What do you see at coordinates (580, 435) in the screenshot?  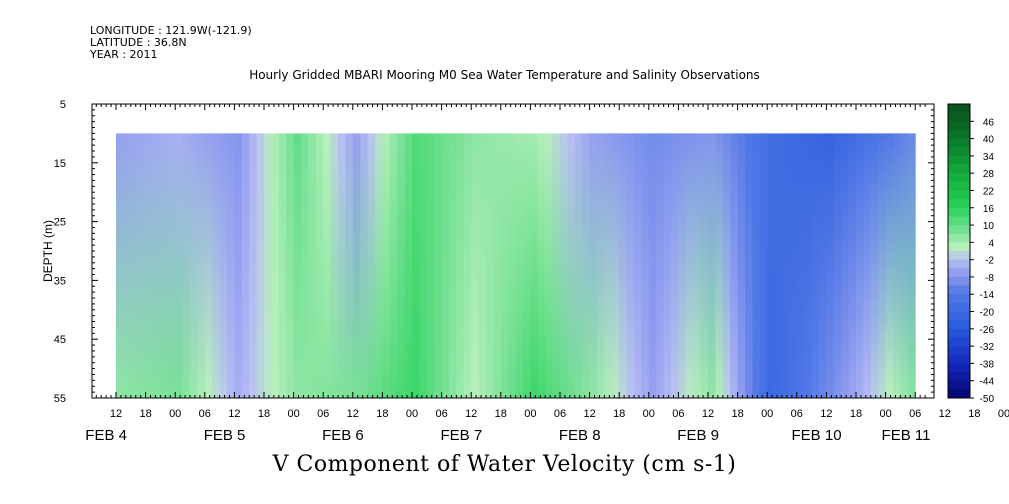 I see `x-day-label: FEB 8` at bounding box center [580, 435].